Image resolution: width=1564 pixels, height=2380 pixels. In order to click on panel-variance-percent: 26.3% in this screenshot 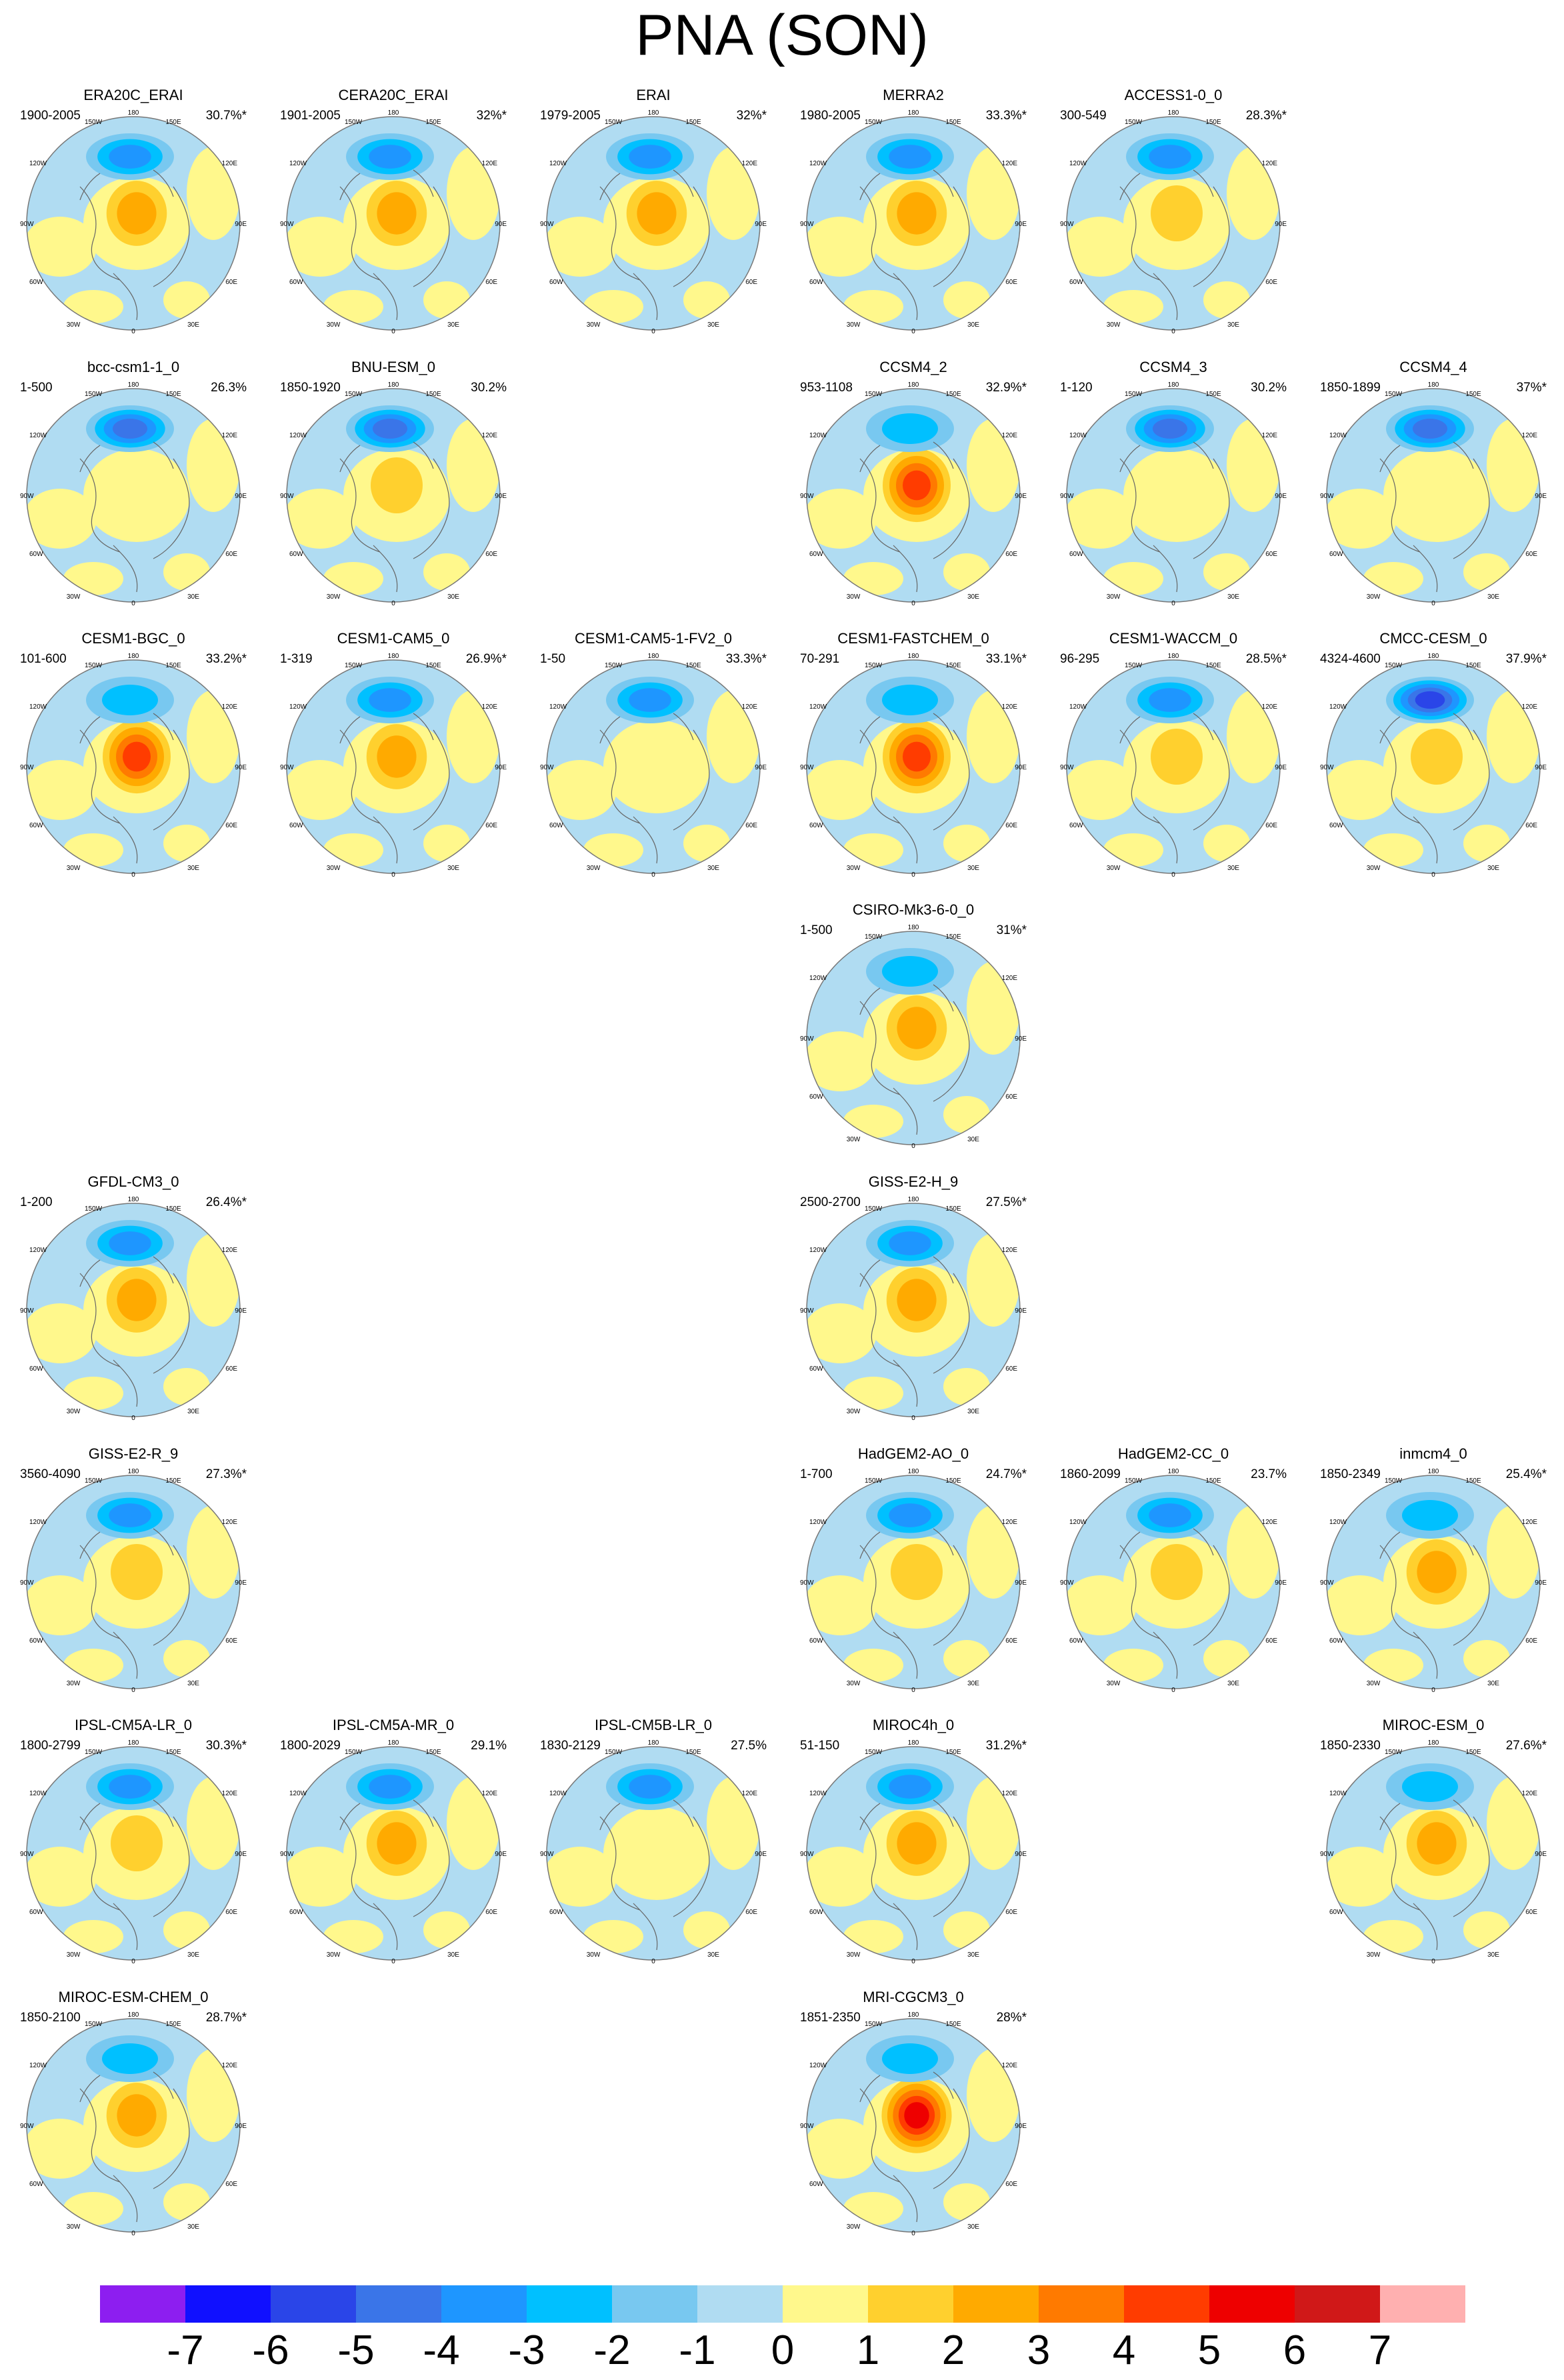, I will do `click(229, 388)`.